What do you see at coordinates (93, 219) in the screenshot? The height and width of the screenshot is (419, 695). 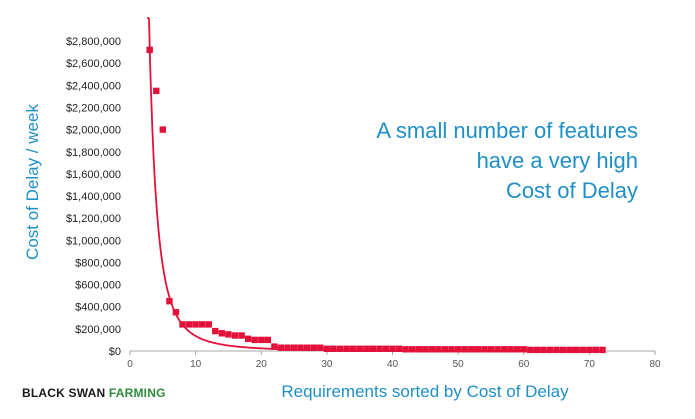 I see `y-tick-label: $1,200,000` at bounding box center [93, 219].